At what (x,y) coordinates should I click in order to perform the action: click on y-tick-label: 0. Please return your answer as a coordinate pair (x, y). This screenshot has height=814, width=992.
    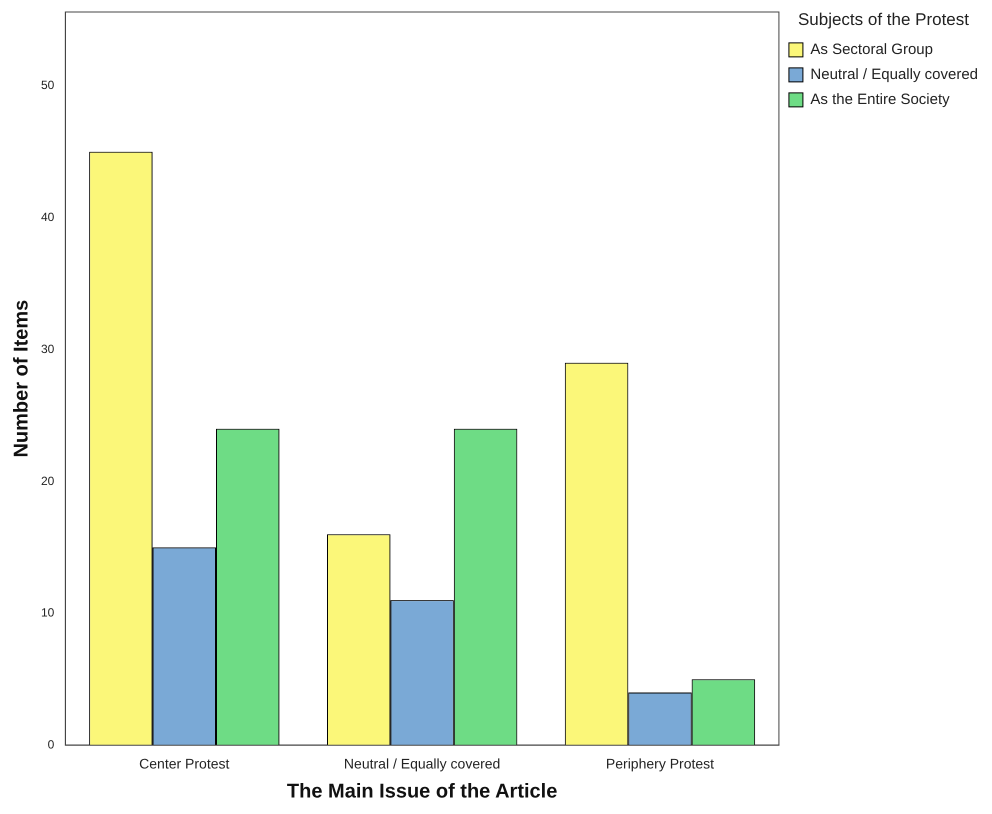
    Looking at the image, I should click on (51, 745).